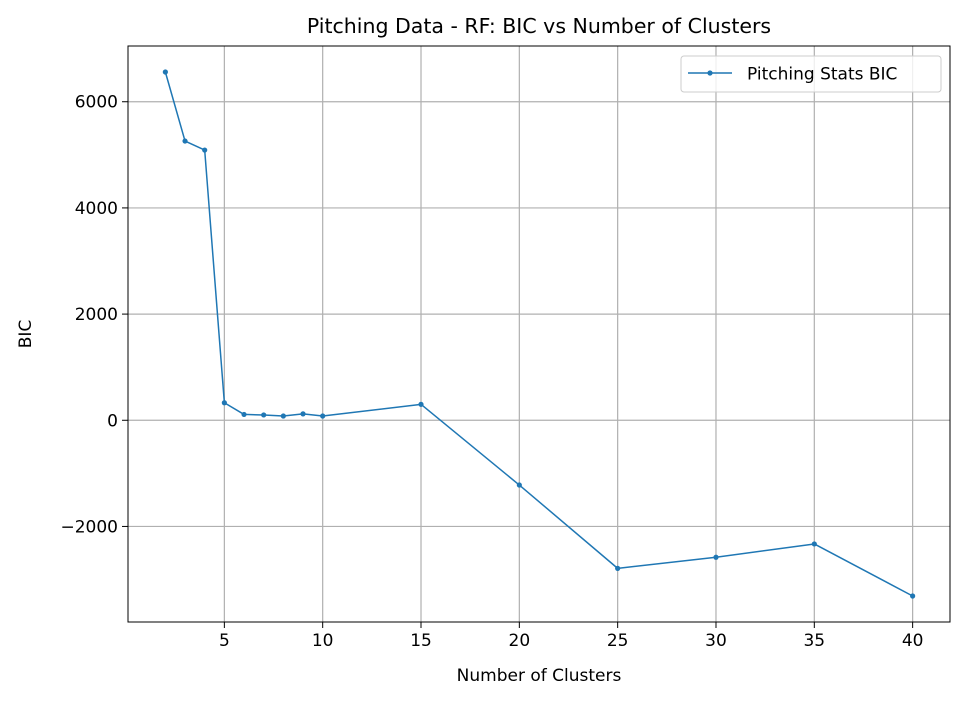  Describe the element at coordinates (96, 103) in the screenshot. I see `y-tick-label: 6000` at that location.